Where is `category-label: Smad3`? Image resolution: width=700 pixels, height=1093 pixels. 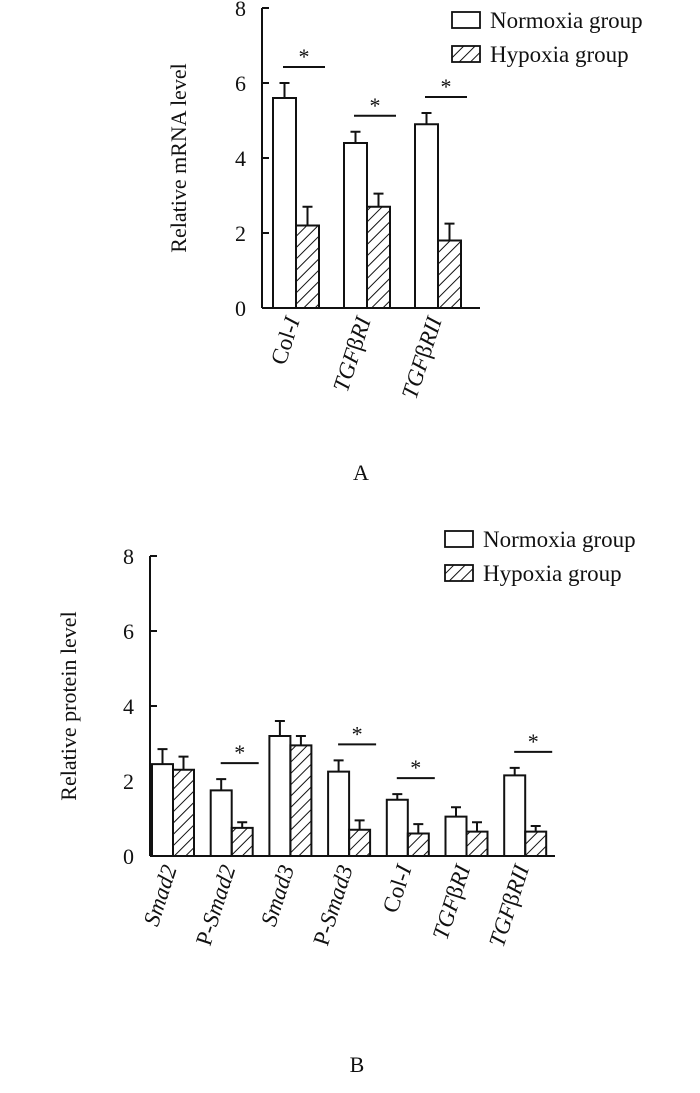
category-label: Smad3 is located at coordinates (277, 895).